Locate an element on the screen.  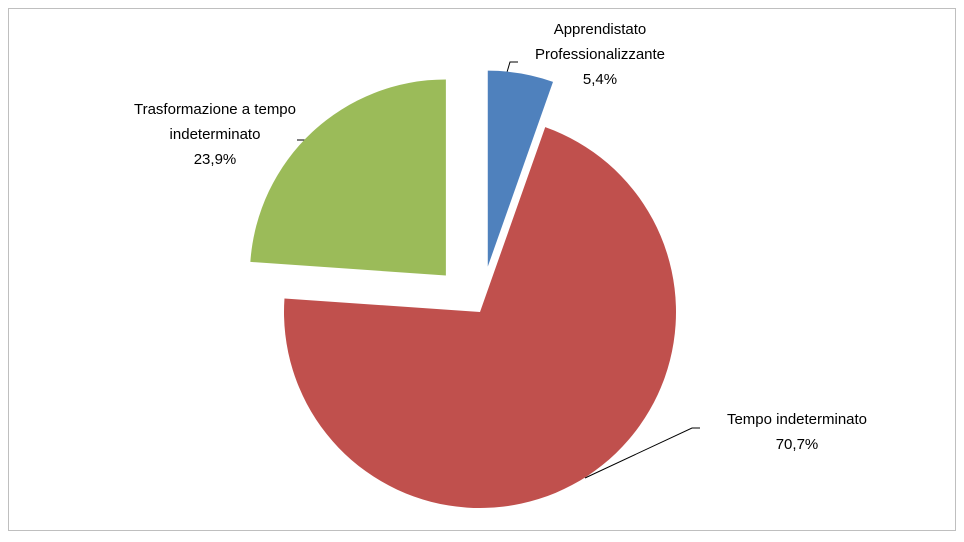
slice-label: Tempo indeterminato 70,7% is located at coordinates (797, 432).